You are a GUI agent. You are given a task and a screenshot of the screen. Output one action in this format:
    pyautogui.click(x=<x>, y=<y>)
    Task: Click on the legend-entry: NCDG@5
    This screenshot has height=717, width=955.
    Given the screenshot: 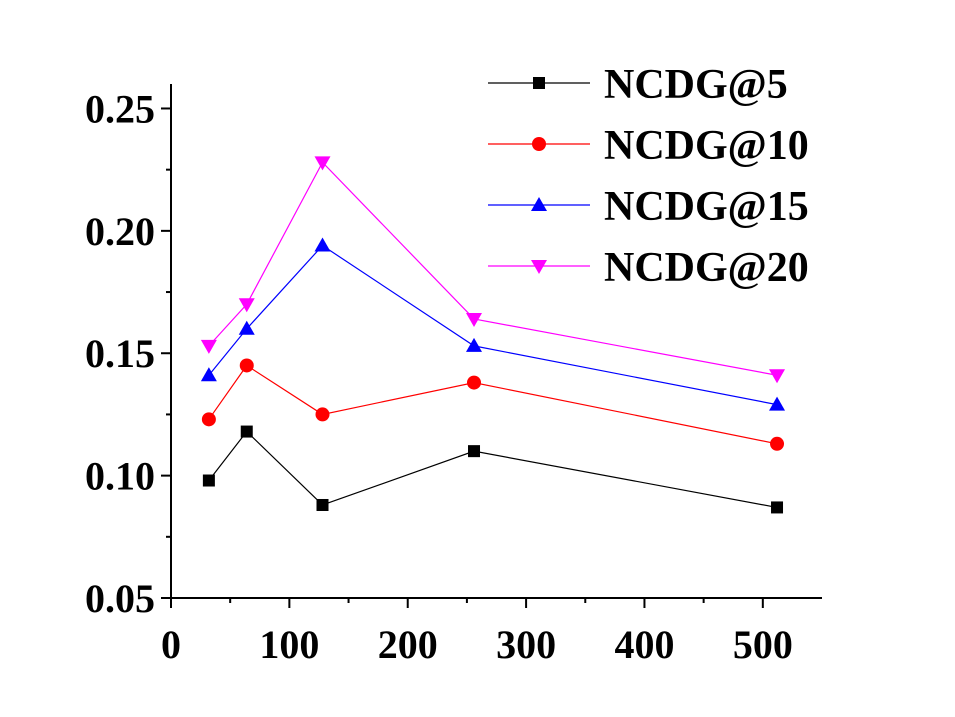 What is the action you would take?
    pyautogui.click(x=638, y=85)
    